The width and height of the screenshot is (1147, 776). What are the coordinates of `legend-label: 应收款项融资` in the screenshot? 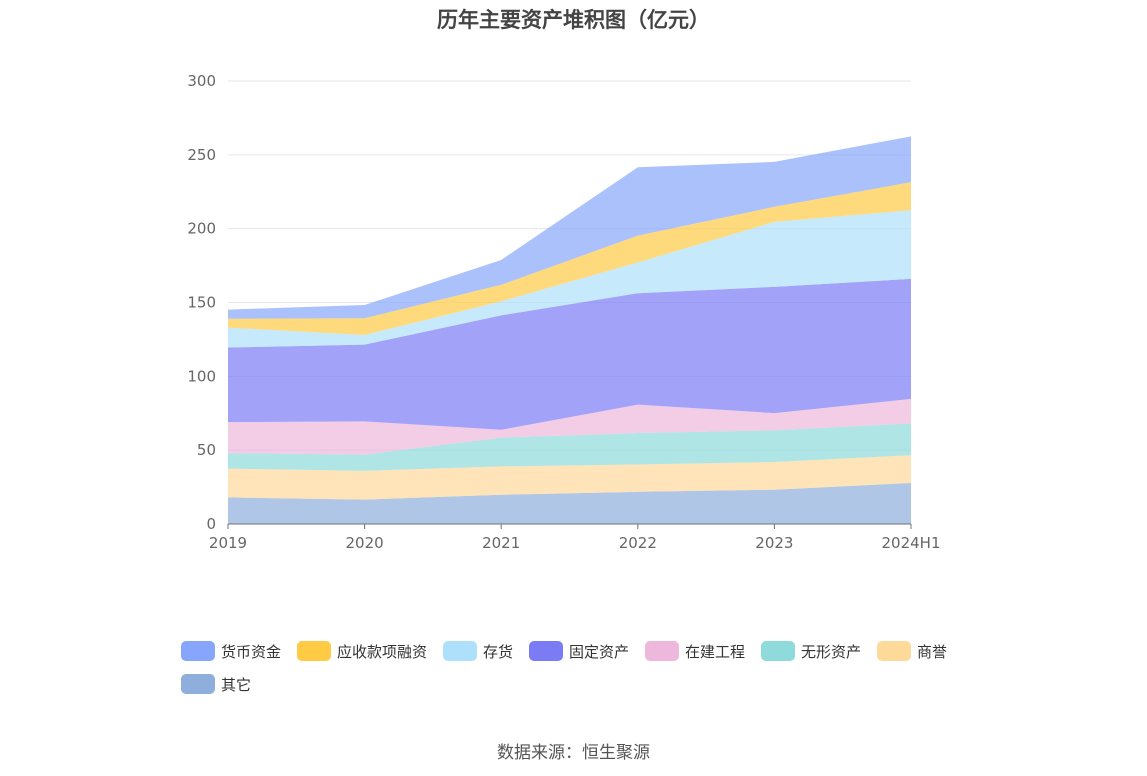 It's located at (382, 651).